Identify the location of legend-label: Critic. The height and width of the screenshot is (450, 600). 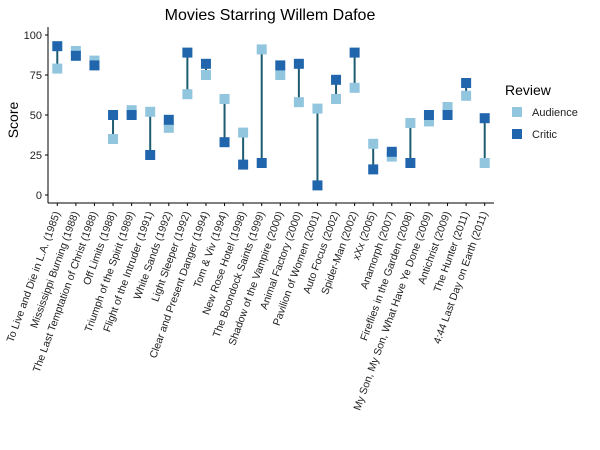
(545, 135).